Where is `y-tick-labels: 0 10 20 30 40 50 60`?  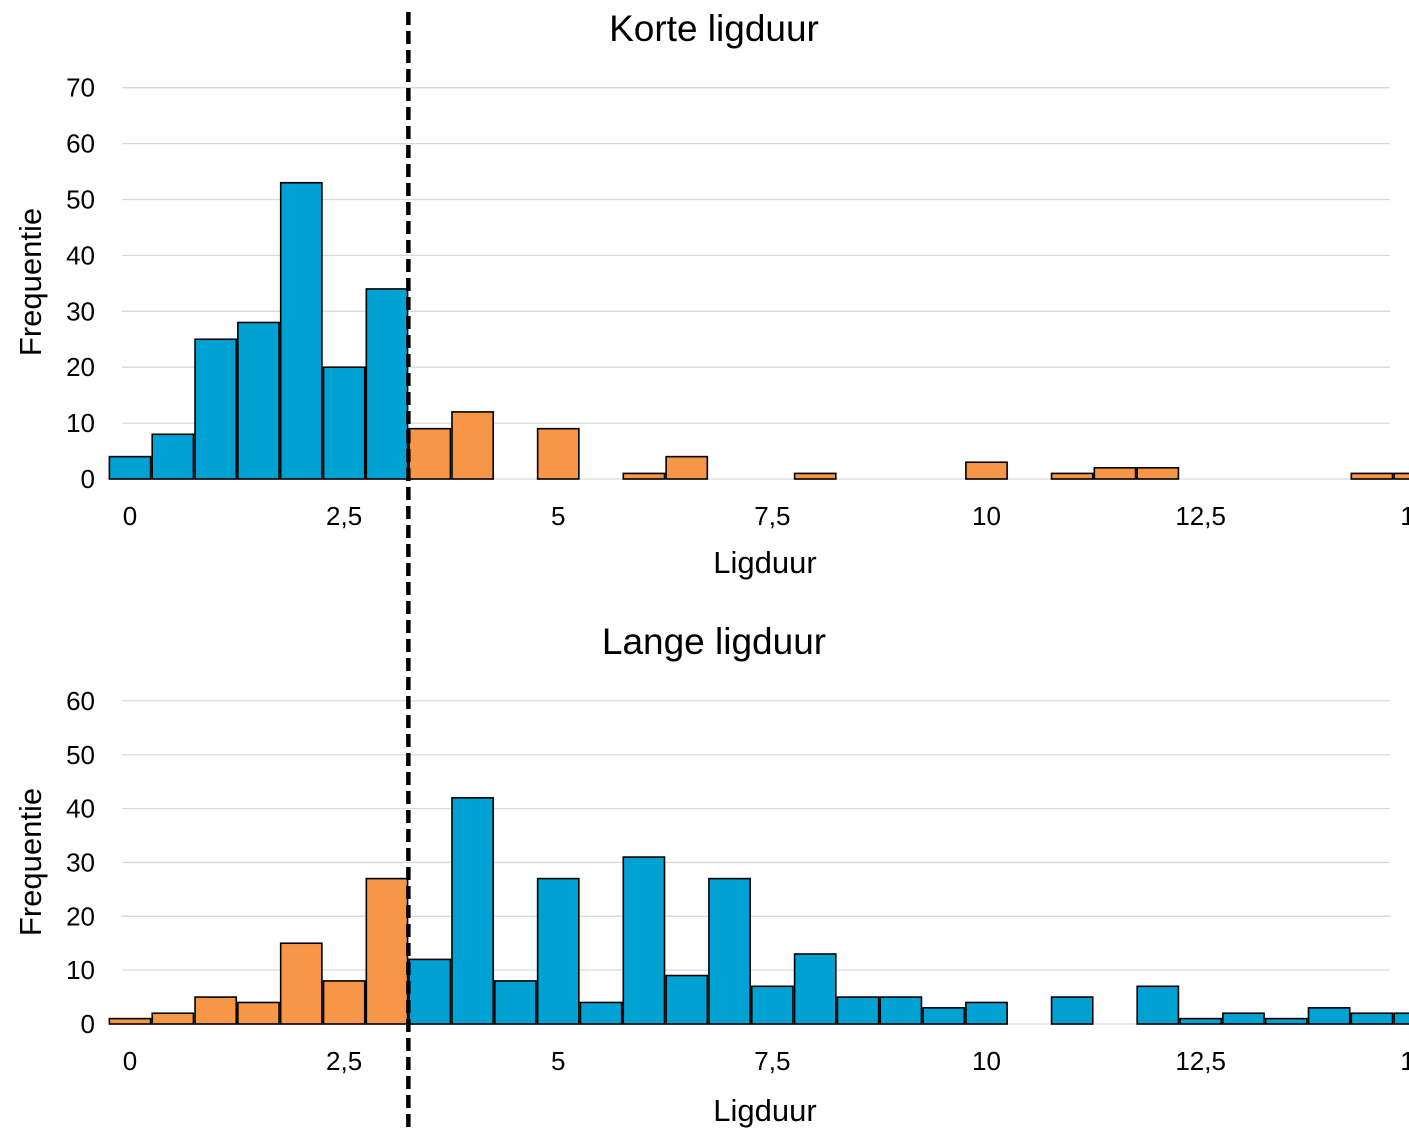 y-tick-labels: 0 10 20 30 40 50 60 is located at coordinates (80, 862).